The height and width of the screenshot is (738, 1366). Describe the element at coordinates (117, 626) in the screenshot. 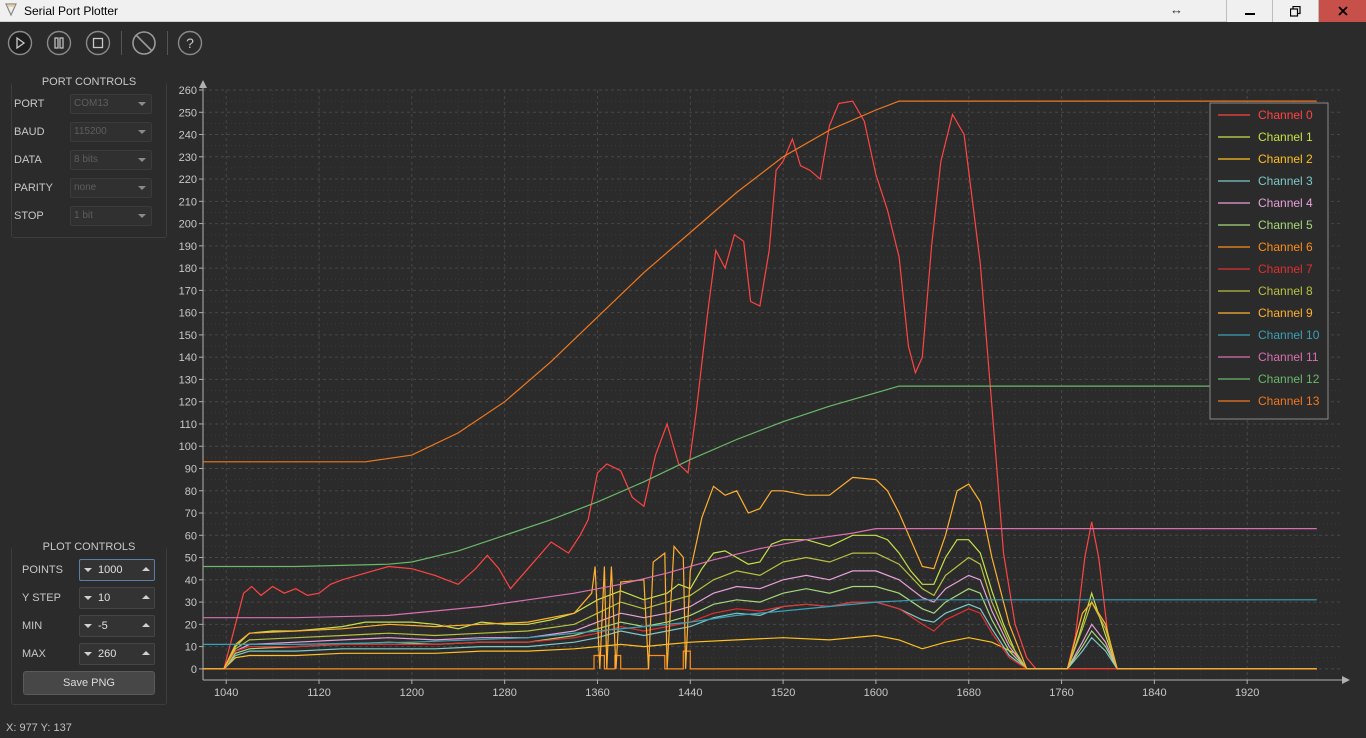

I see `min-spinbox: -5` at that location.